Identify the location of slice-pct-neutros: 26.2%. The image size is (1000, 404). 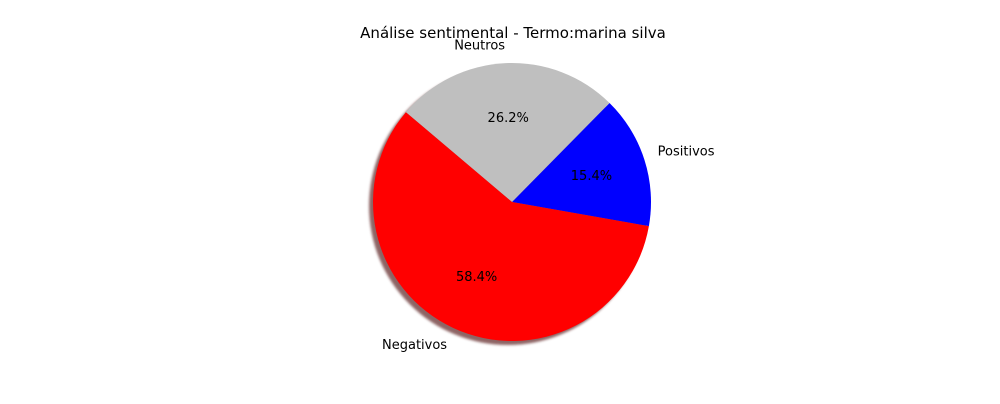
(508, 118).